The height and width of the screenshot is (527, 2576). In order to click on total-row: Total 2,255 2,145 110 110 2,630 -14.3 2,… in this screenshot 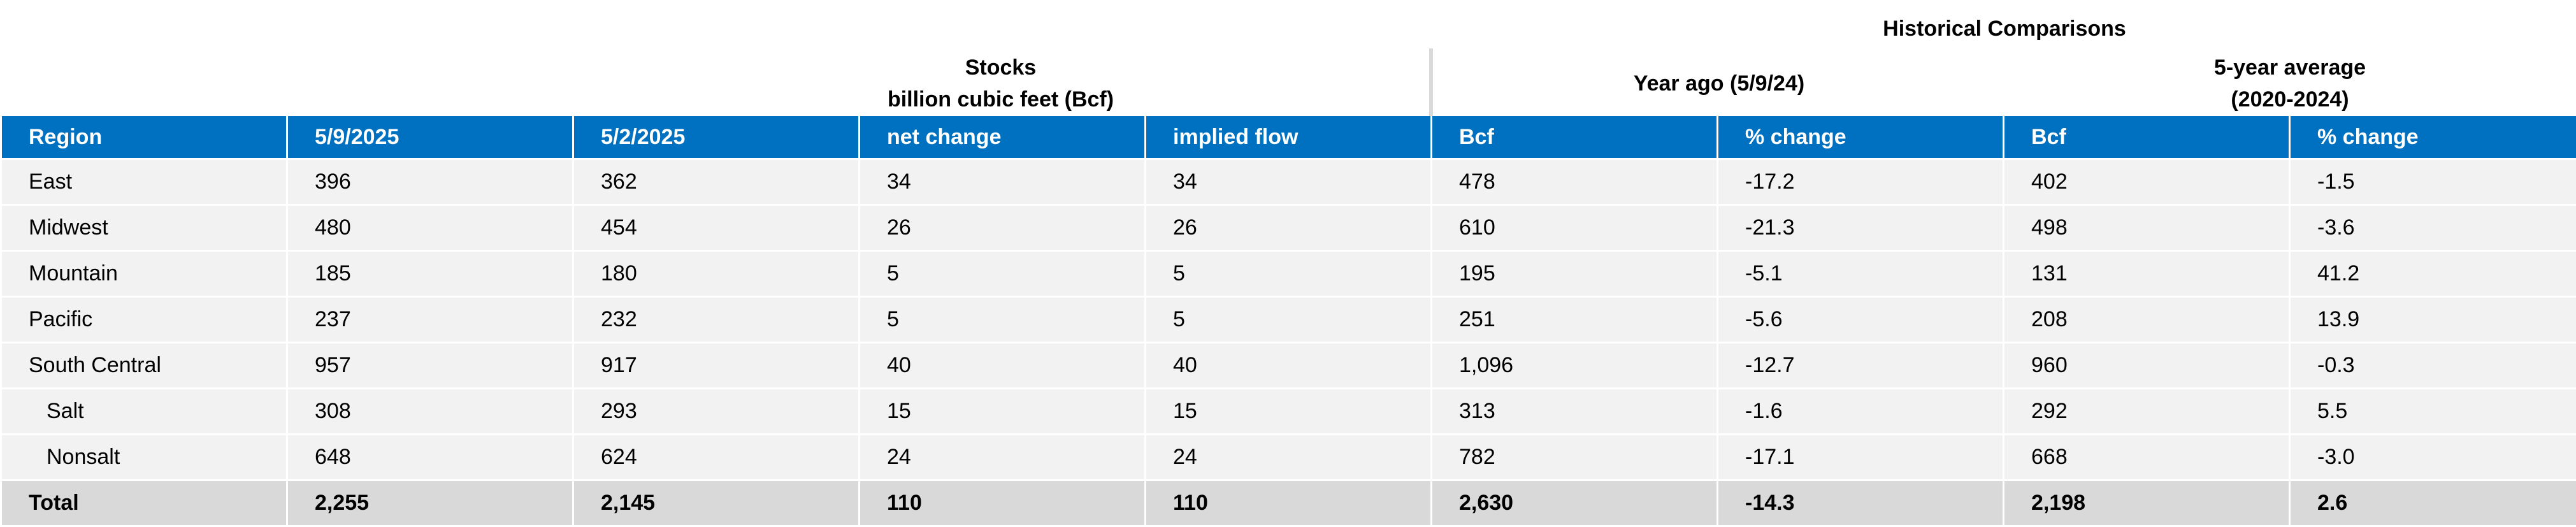, I will do `click(1288, 503)`.